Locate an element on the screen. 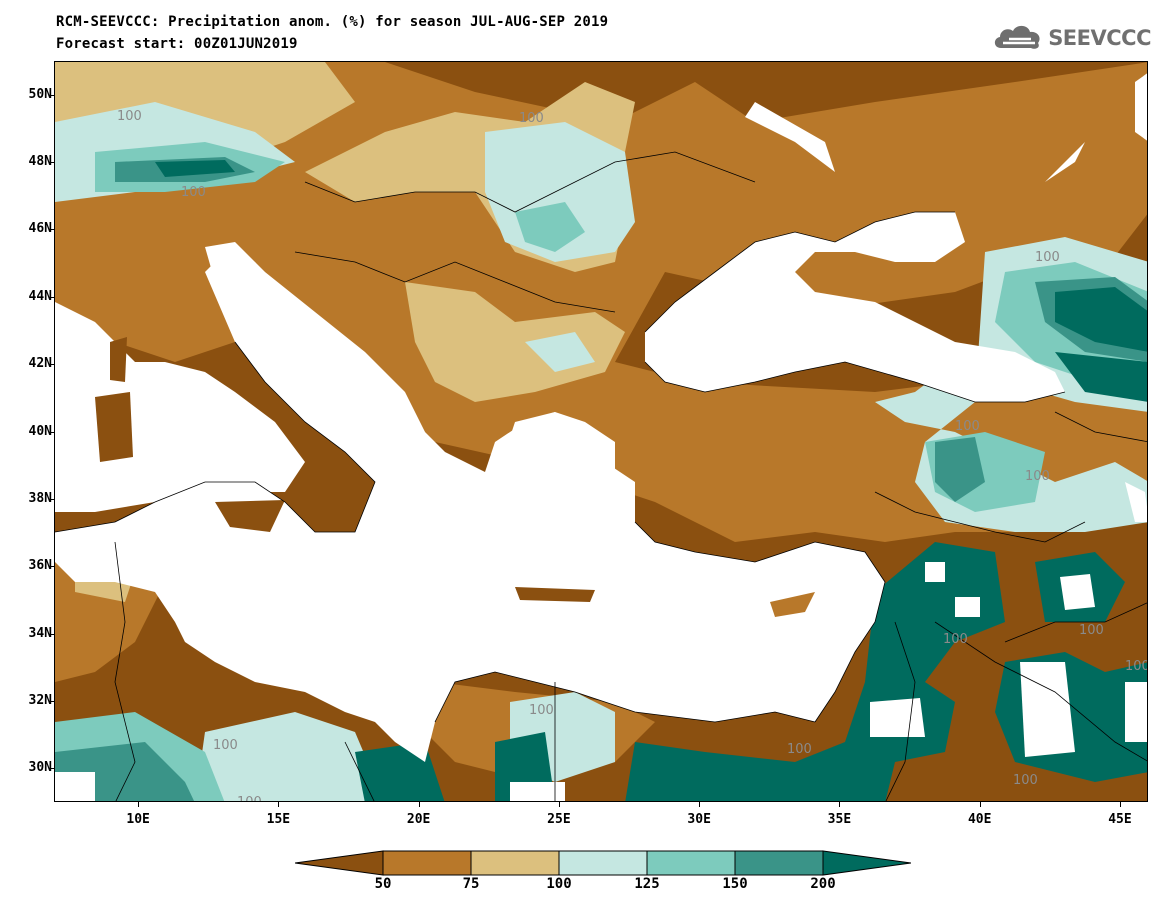  longitude-label: 45E is located at coordinates (1120, 819).